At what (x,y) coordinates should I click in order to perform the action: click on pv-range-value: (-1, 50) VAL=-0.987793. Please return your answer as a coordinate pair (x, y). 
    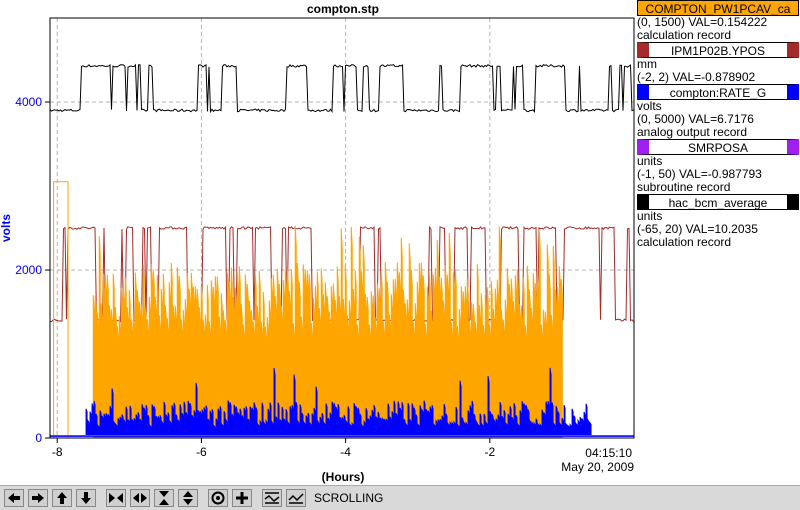
    Looking at the image, I should click on (699, 174).